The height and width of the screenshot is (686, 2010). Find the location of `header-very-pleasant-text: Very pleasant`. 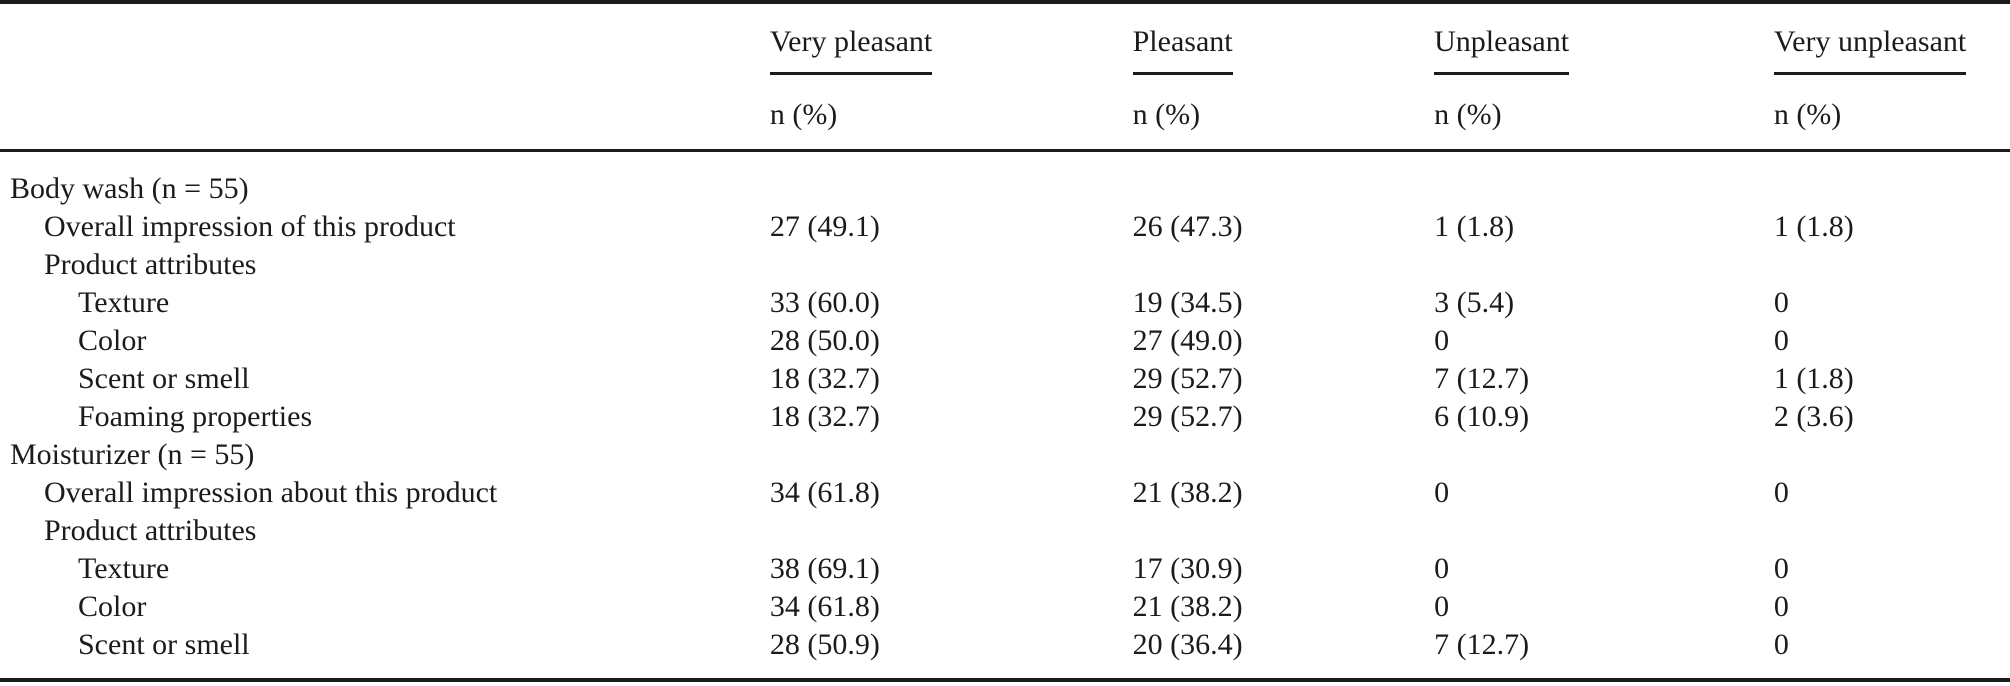

header-very-pleasant-text: Very pleasant is located at coordinates (851, 49).